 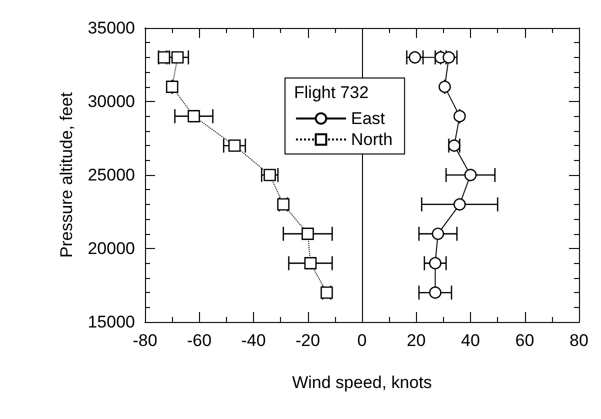 I want to click on x-tick-label: 60, so click(x=524, y=340).